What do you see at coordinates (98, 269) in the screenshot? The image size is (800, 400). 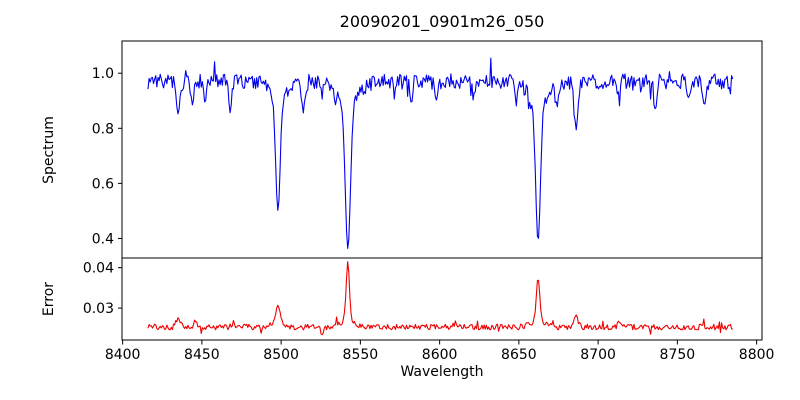 I see `error-y-tick-label: 0.04` at bounding box center [98, 269].